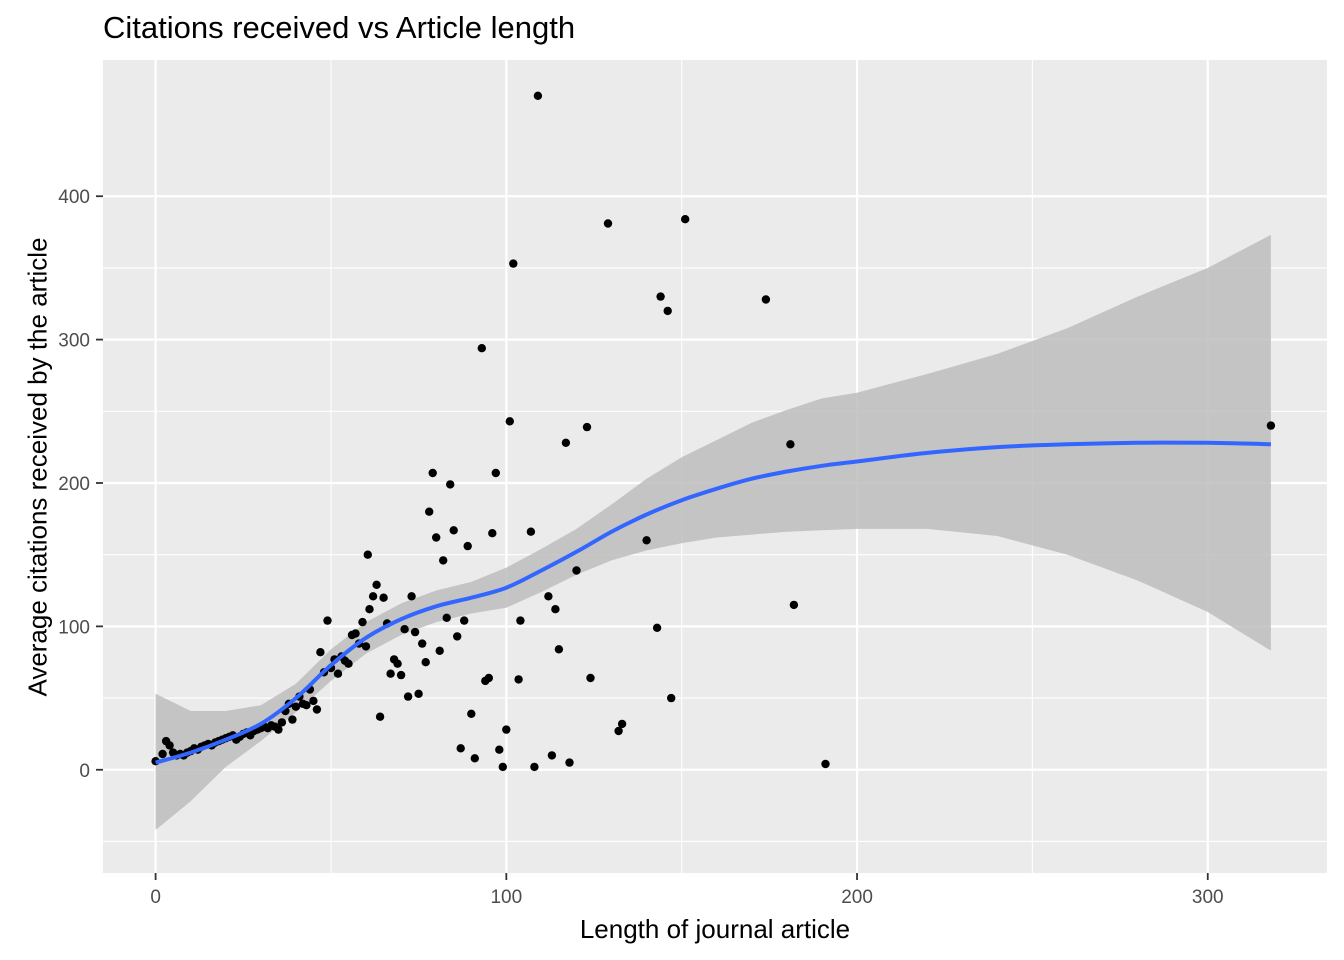 This screenshot has height=960, width=1344. What do you see at coordinates (506, 897) in the screenshot?
I see `x-tick-label: 100` at bounding box center [506, 897].